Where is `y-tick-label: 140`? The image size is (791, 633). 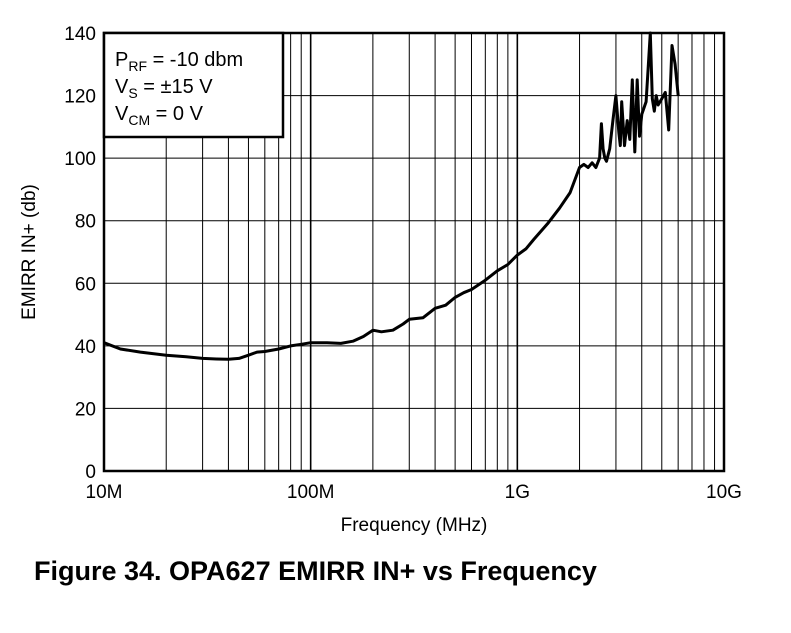 y-tick-label: 140 is located at coordinates (80, 34).